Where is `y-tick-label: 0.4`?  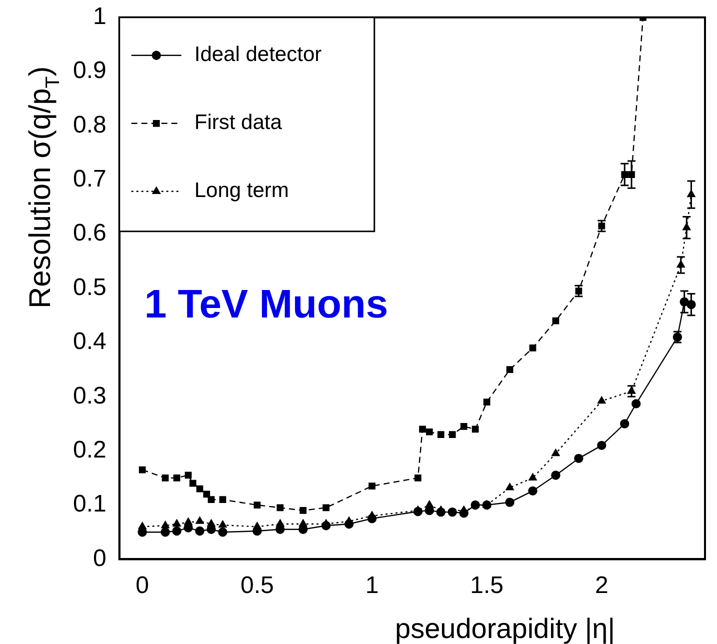 y-tick-label: 0.4 is located at coordinates (89, 342).